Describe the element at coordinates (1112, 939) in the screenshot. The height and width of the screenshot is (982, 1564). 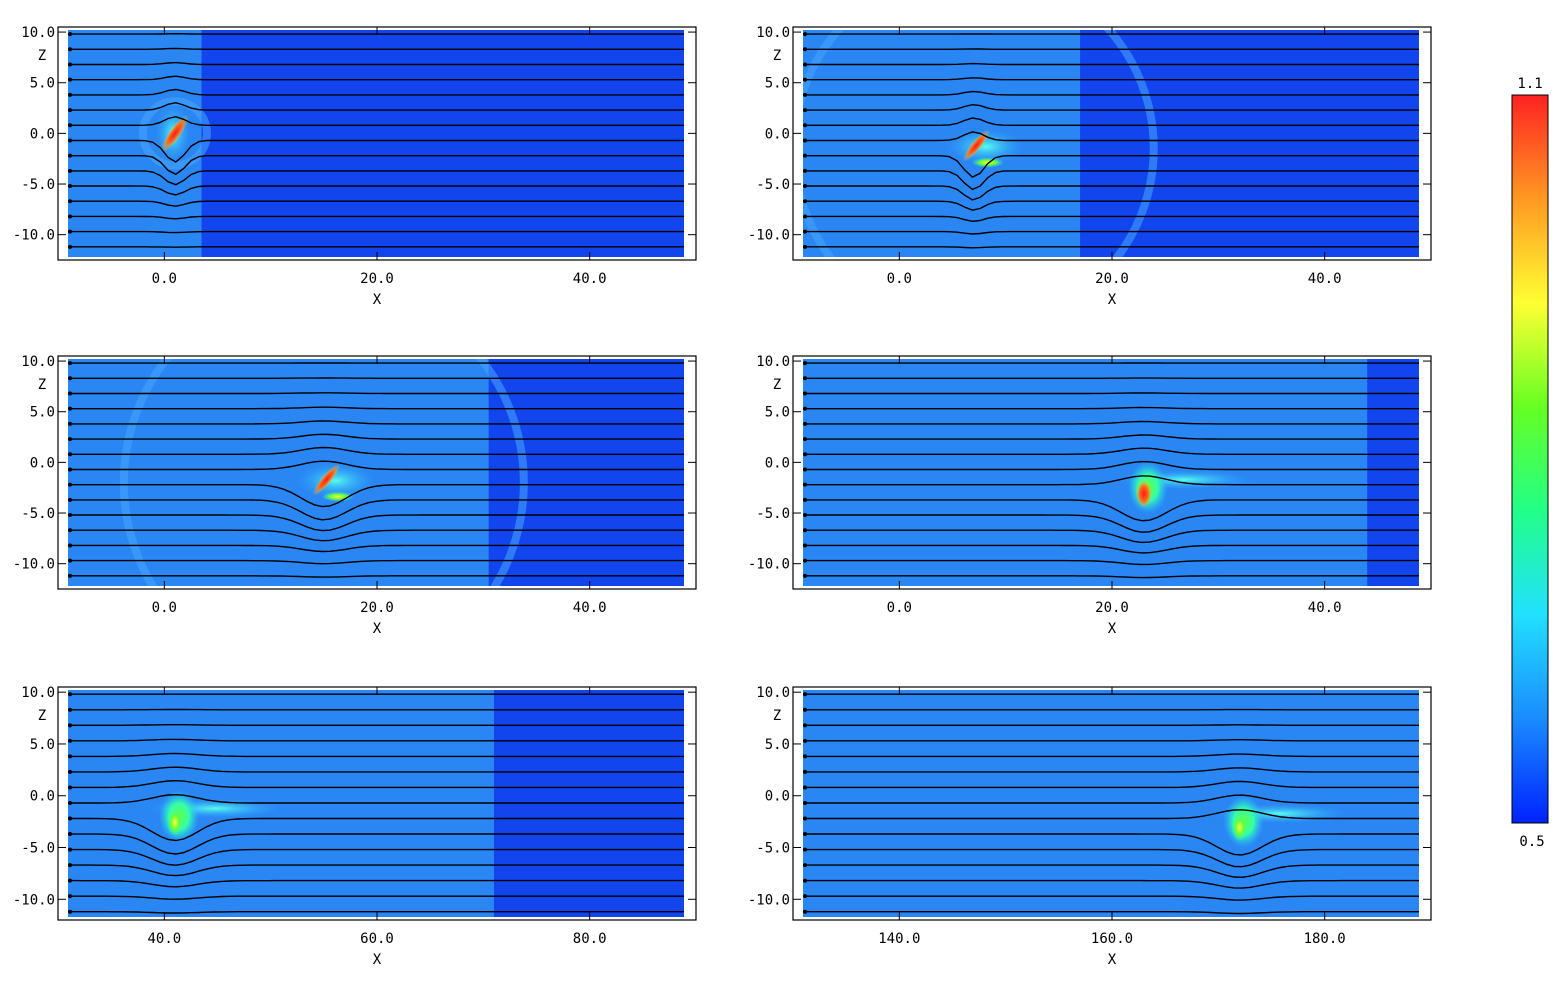
I see `x-tick-label: 160.0` at that location.